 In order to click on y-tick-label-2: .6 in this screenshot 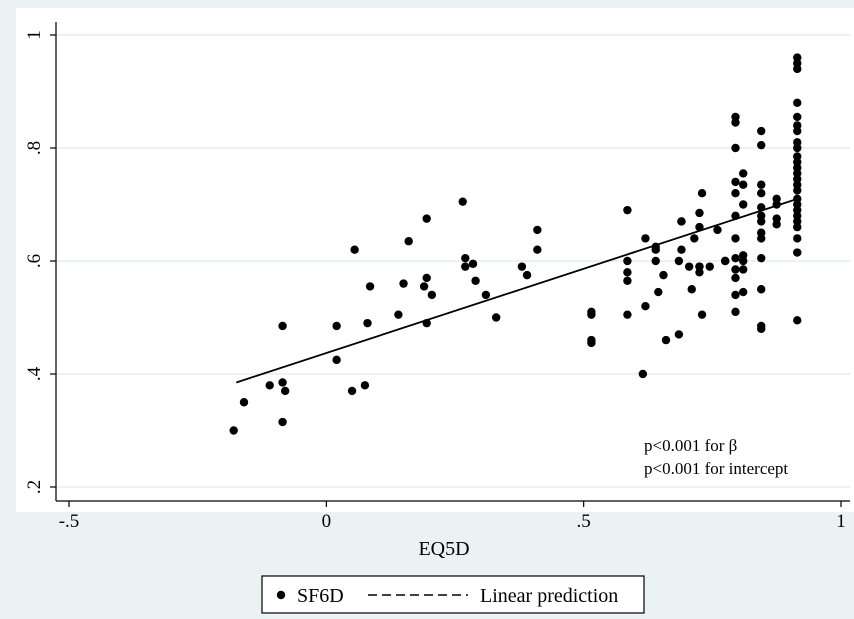, I will do `click(34, 261)`.